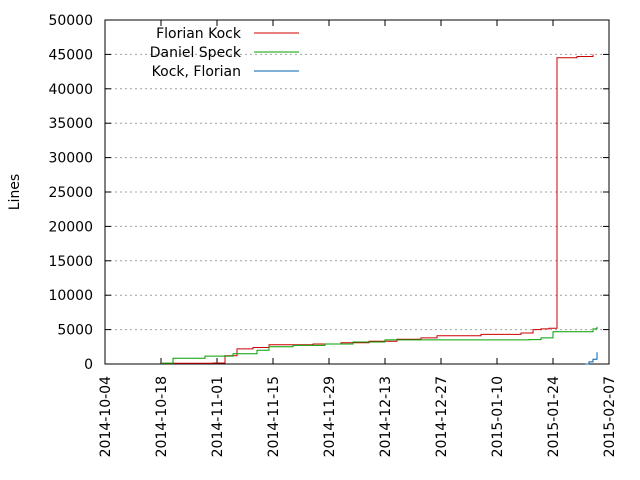 The width and height of the screenshot is (640, 480). Describe the element at coordinates (70, 21) in the screenshot. I see `y-tick-label: 50000` at that location.